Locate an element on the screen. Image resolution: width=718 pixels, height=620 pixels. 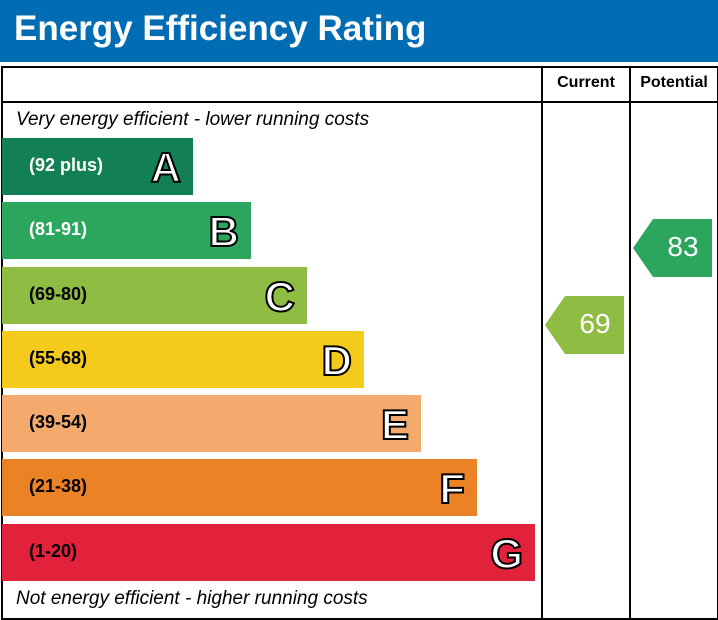
page-title: Energy Efficiency Rating is located at coordinates (220, 28).